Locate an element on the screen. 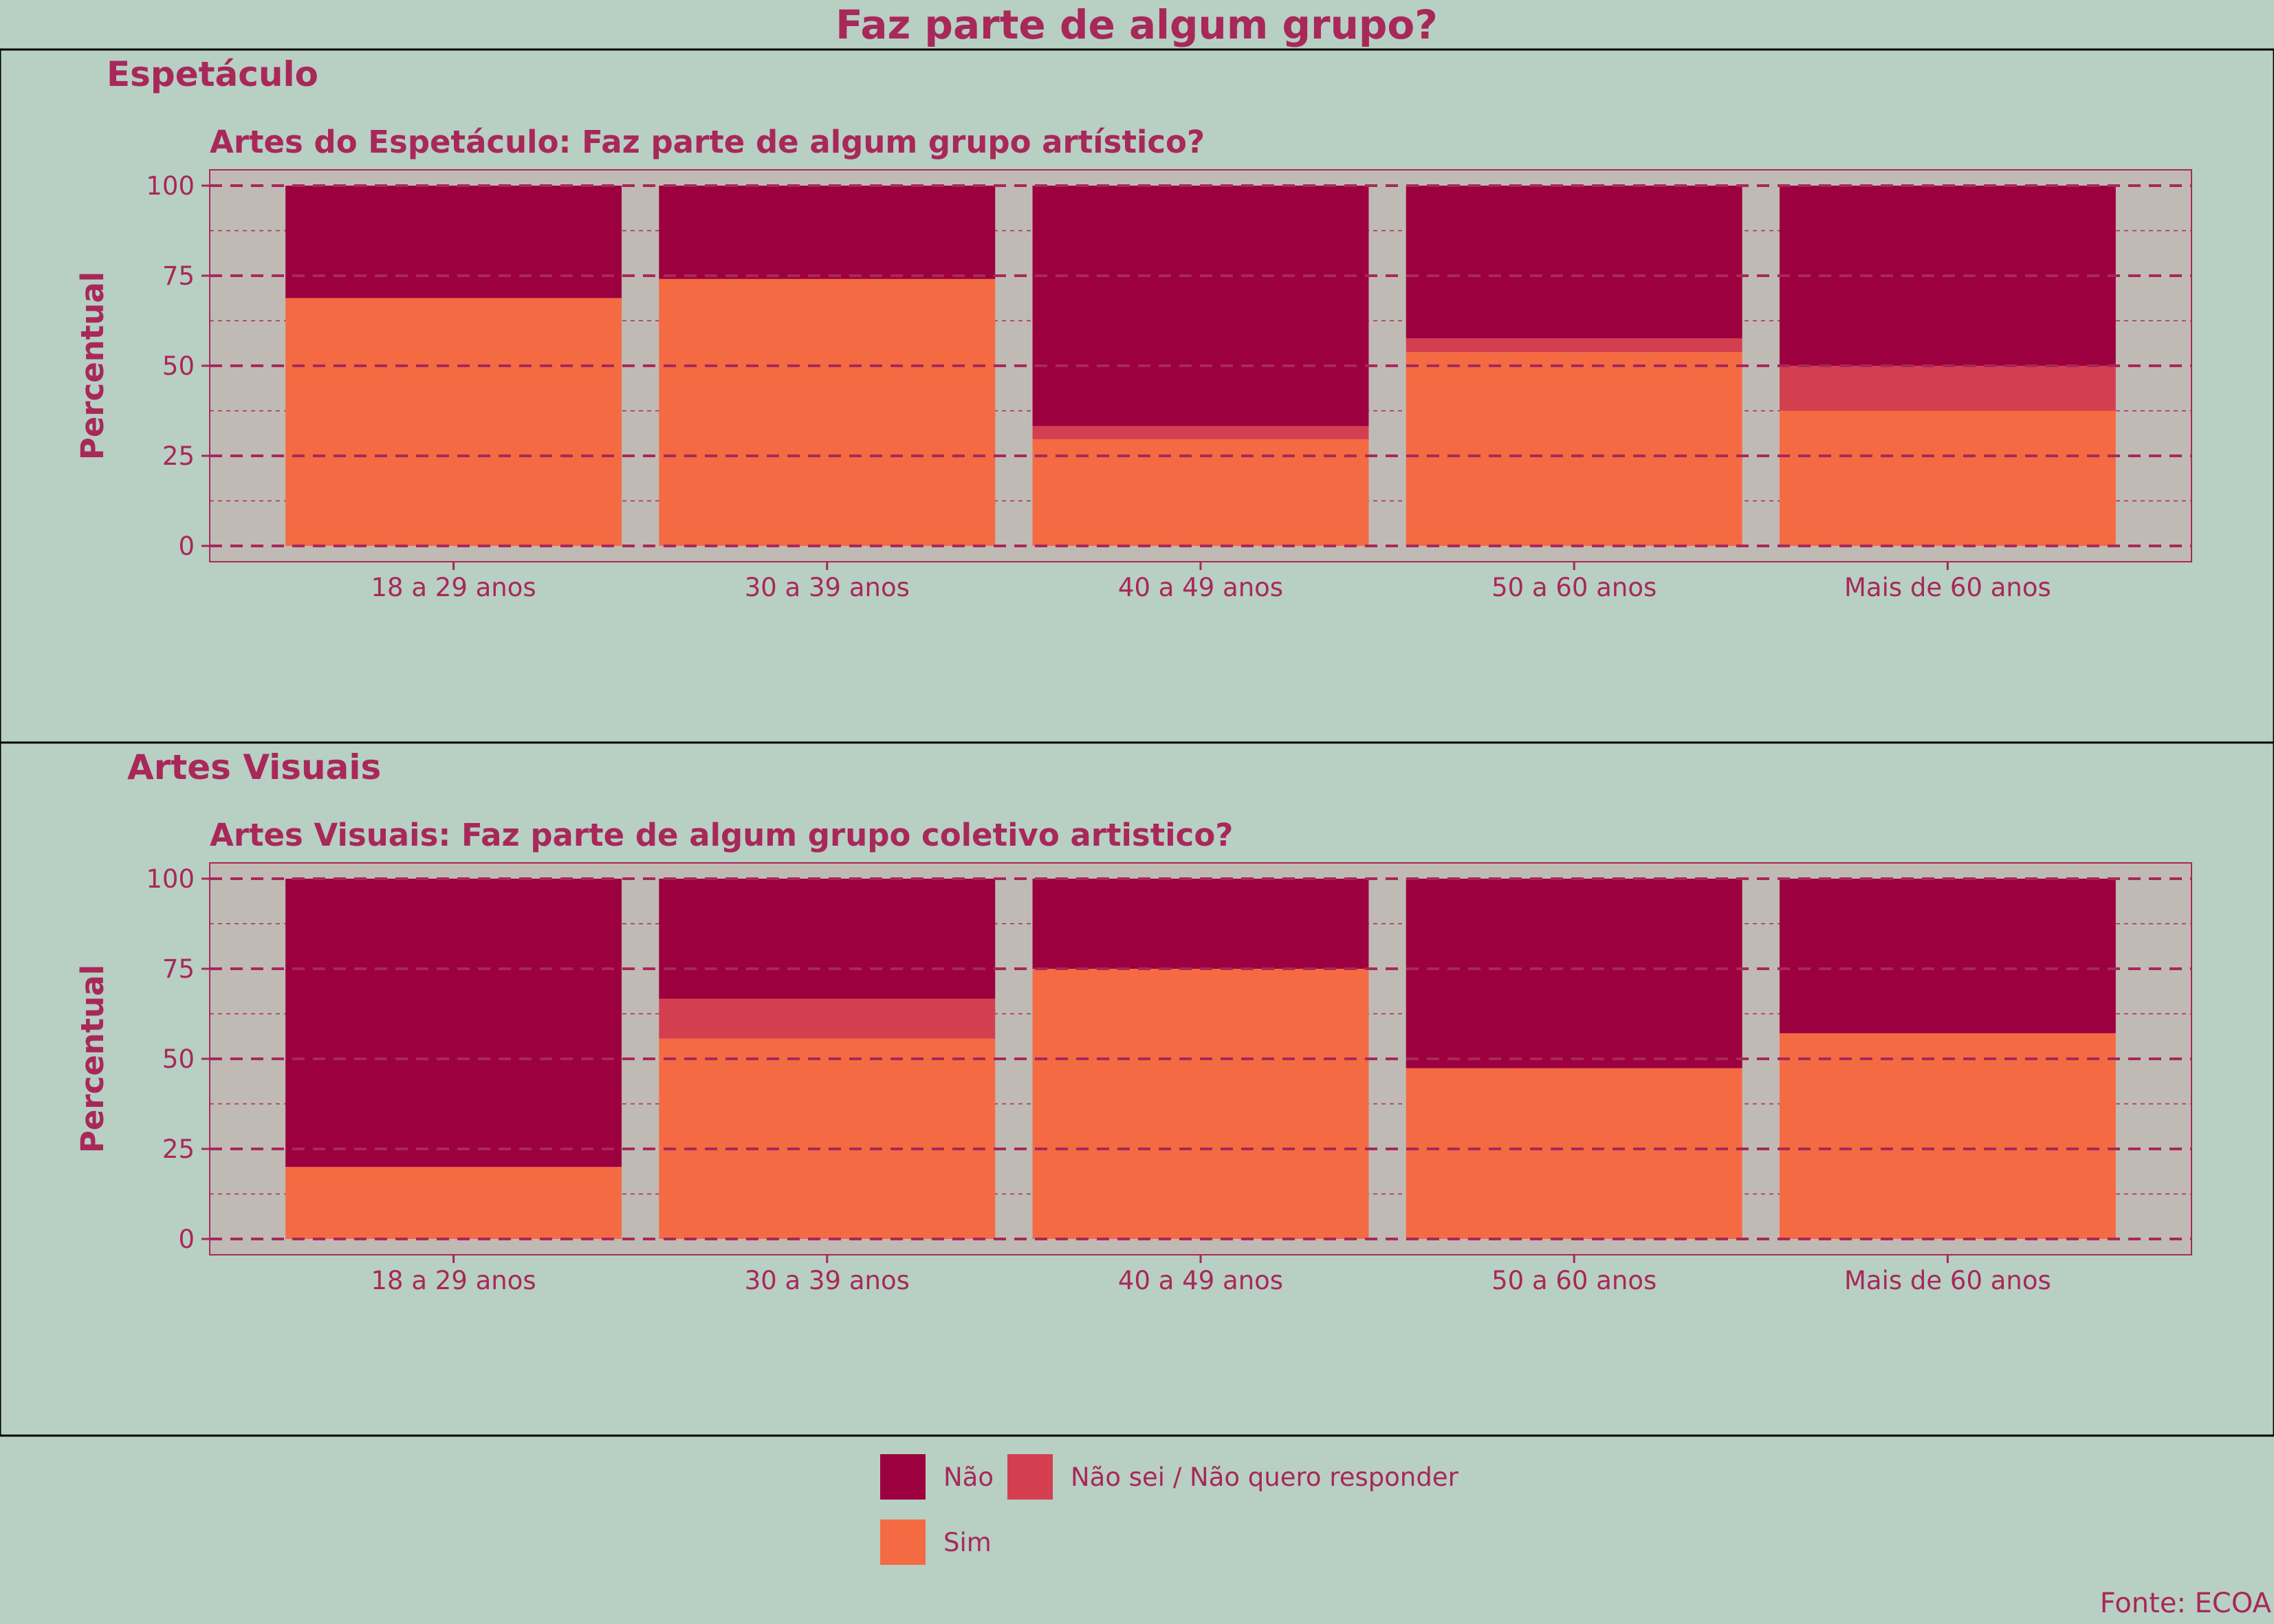  source-note: Fonte: ECOA is located at coordinates (2186, 1603).